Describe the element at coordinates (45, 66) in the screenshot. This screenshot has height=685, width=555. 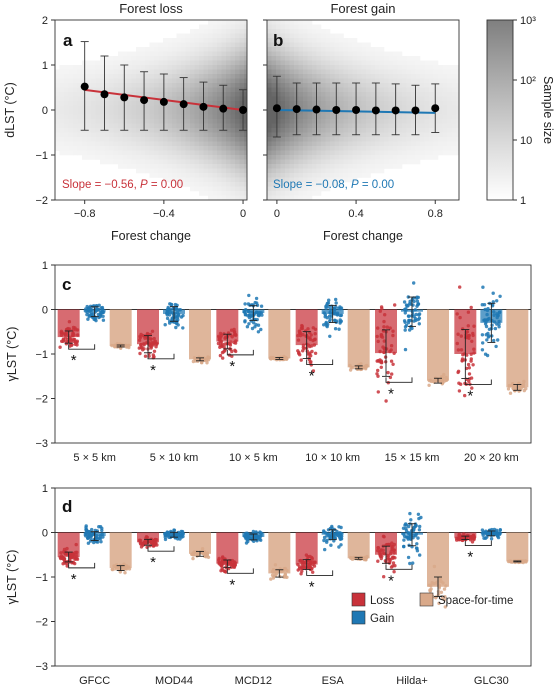
I see `y-tick-label: 1` at that location.